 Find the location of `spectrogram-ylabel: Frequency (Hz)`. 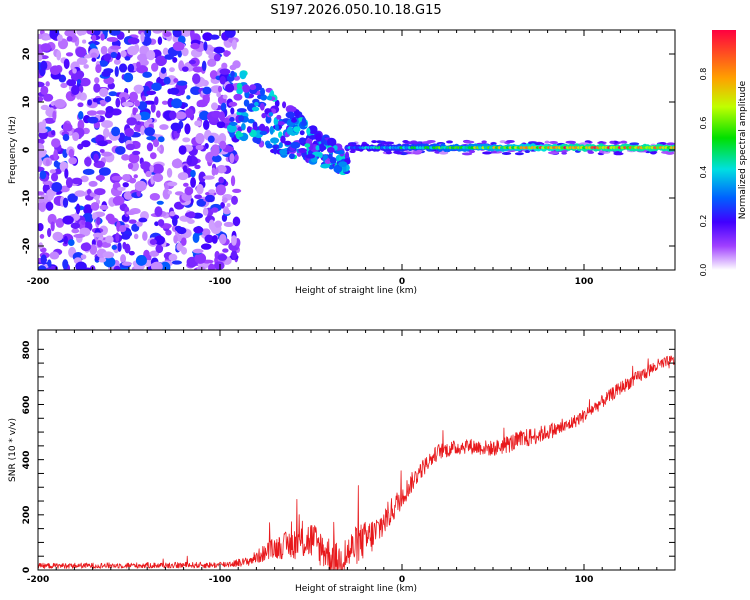

spectrogram-ylabel: Frequency (Hz) is located at coordinates (13, 150).